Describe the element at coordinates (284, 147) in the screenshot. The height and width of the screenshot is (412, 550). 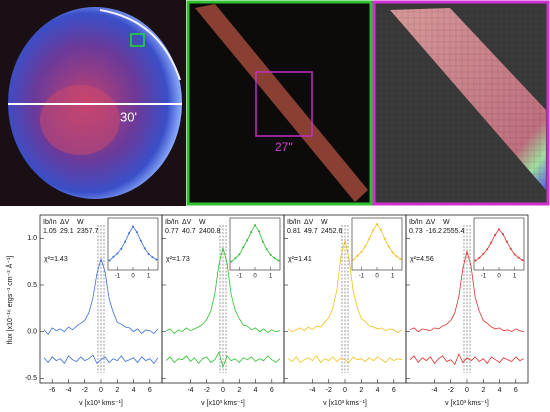
I see `scale-label: 27''` at that location.